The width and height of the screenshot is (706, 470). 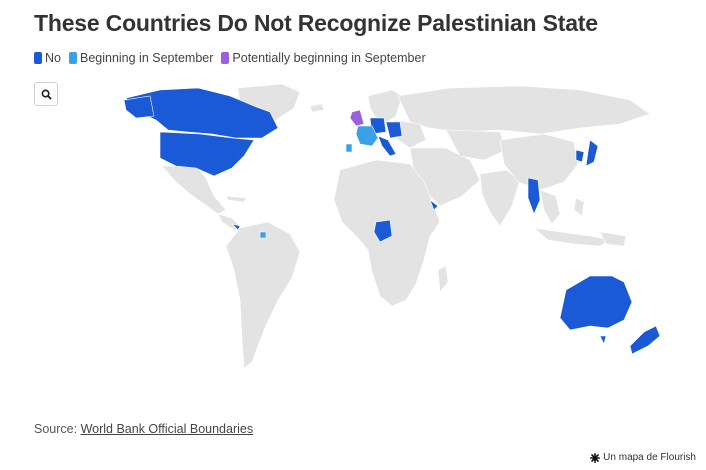 I want to click on flourish-credit: Un mapa de Flourish, so click(x=643, y=457).